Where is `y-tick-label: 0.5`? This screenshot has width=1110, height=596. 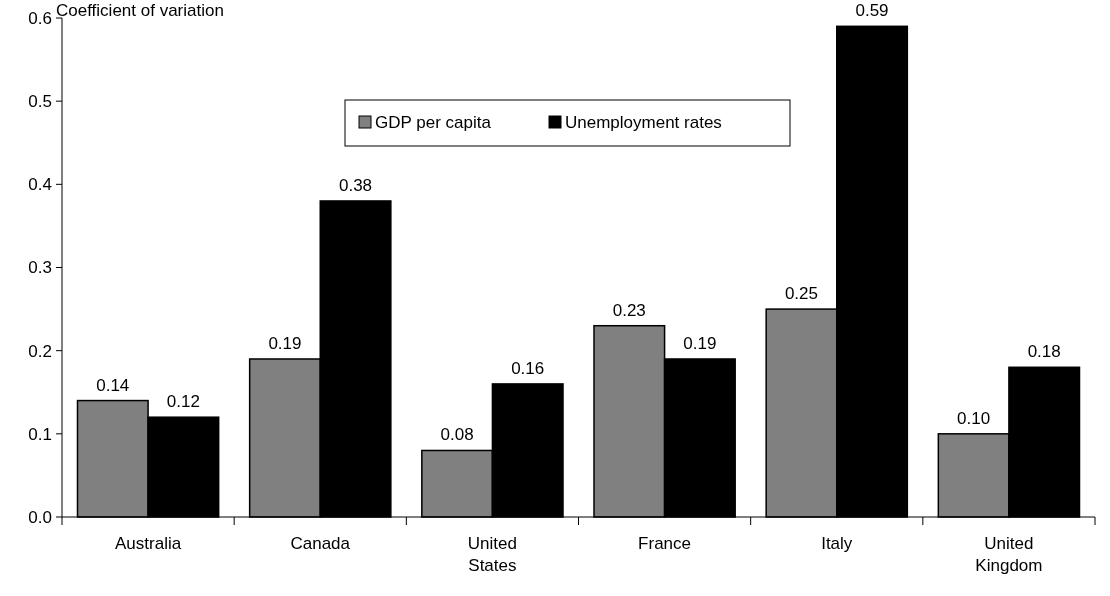
y-tick-label: 0.5 is located at coordinates (40, 102).